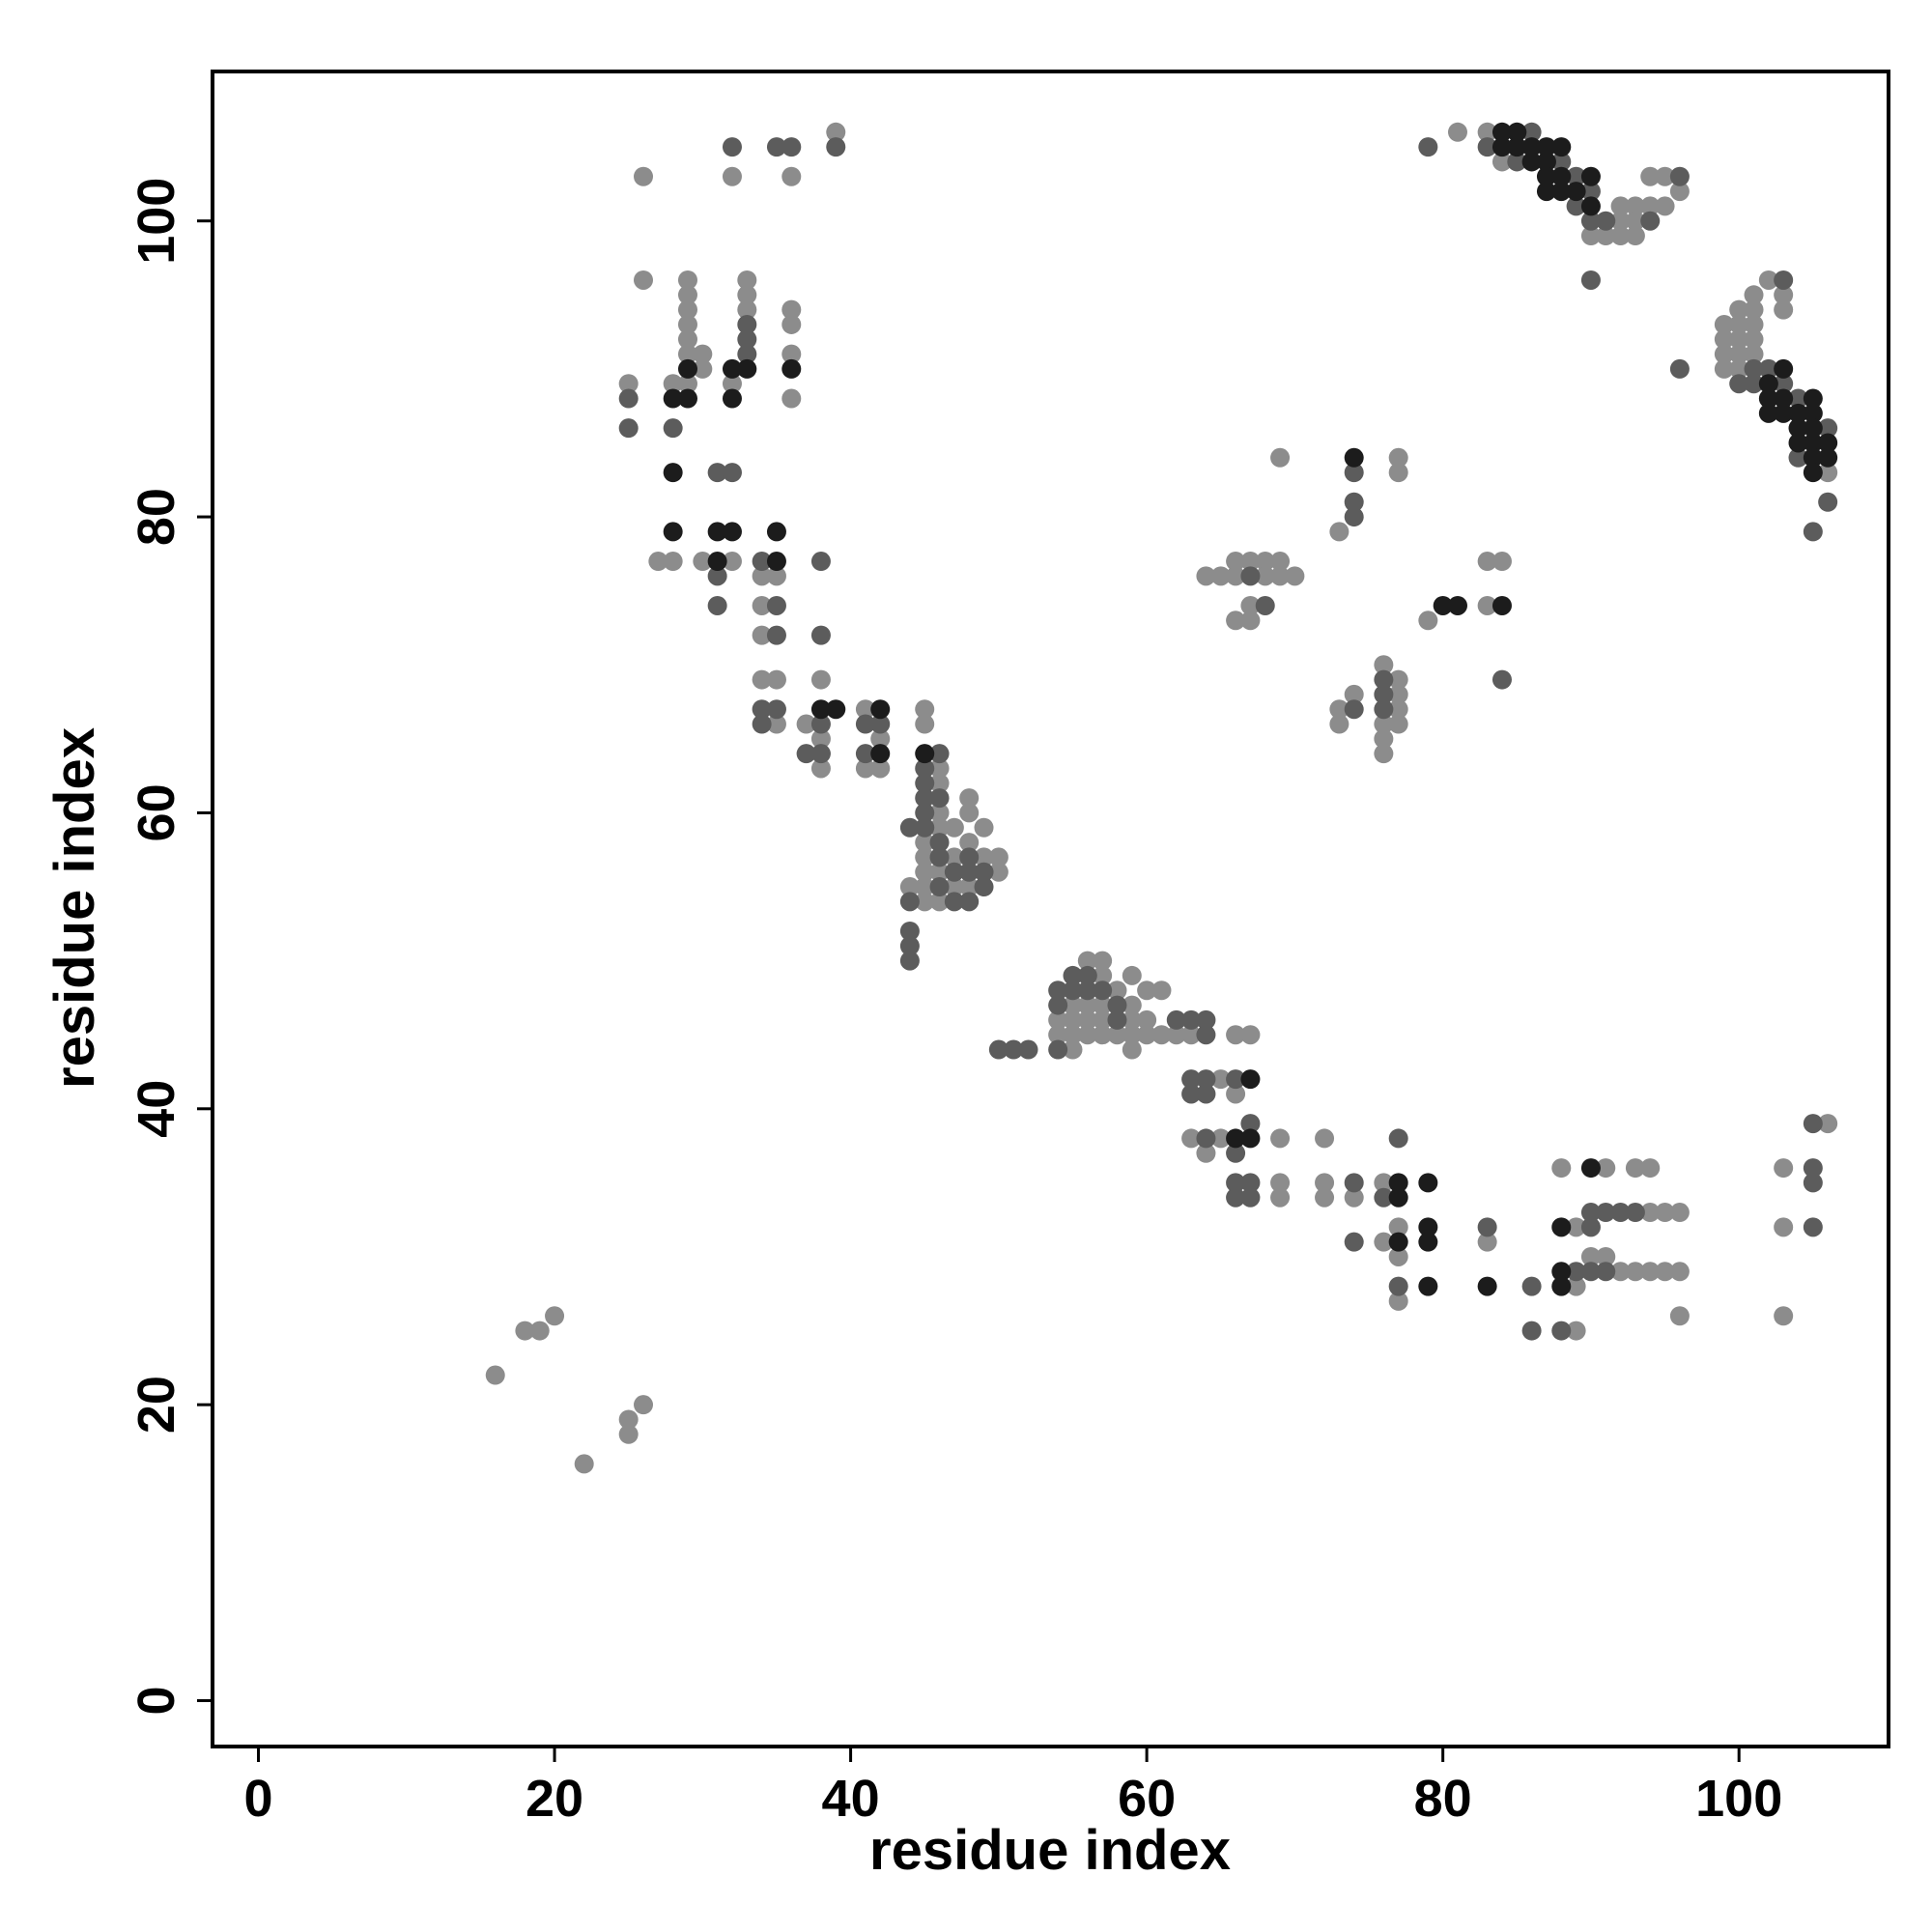  What do you see at coordinates (74, 908) in the screenshot?
I see `y-axis-title: residue index` at bounding box center [74, 908].